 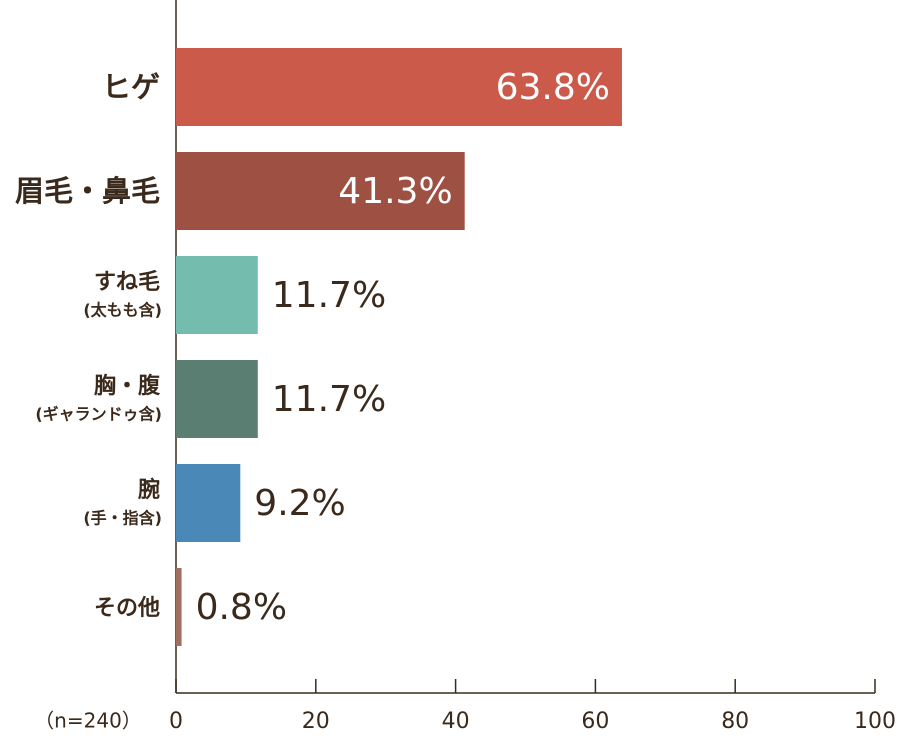 I want to click on value-label: 41.3%, so click(x=395, y=191).